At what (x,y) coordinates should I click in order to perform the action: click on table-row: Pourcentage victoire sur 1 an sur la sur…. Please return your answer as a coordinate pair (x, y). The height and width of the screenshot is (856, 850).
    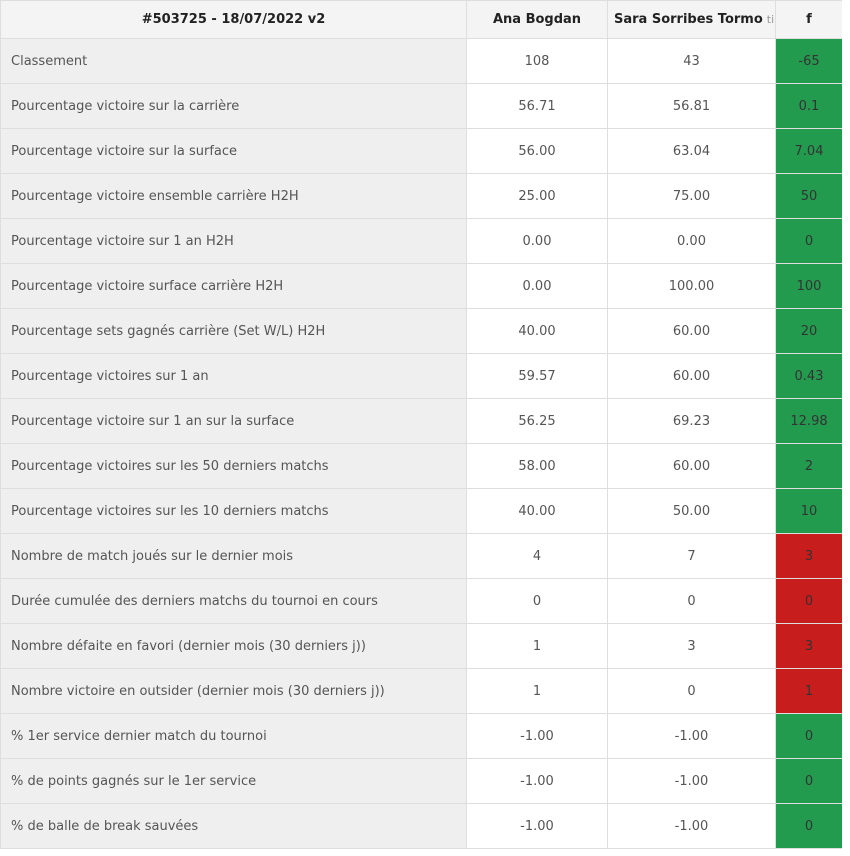
    Looking at the image, I should click on (421, 421).